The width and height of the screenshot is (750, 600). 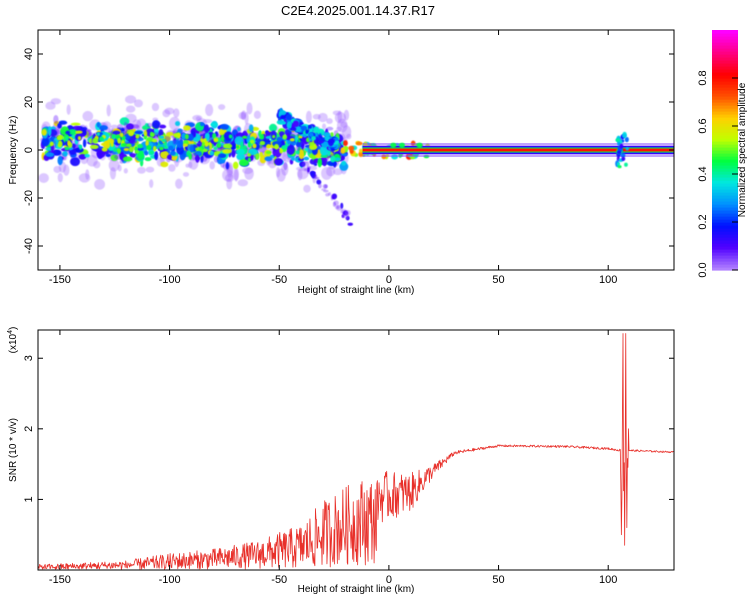 What do you see at coordinates (703, 173) in the screenshot?
I see `colorbar-tick-label: 0.4` at bounding box center [703, 173].